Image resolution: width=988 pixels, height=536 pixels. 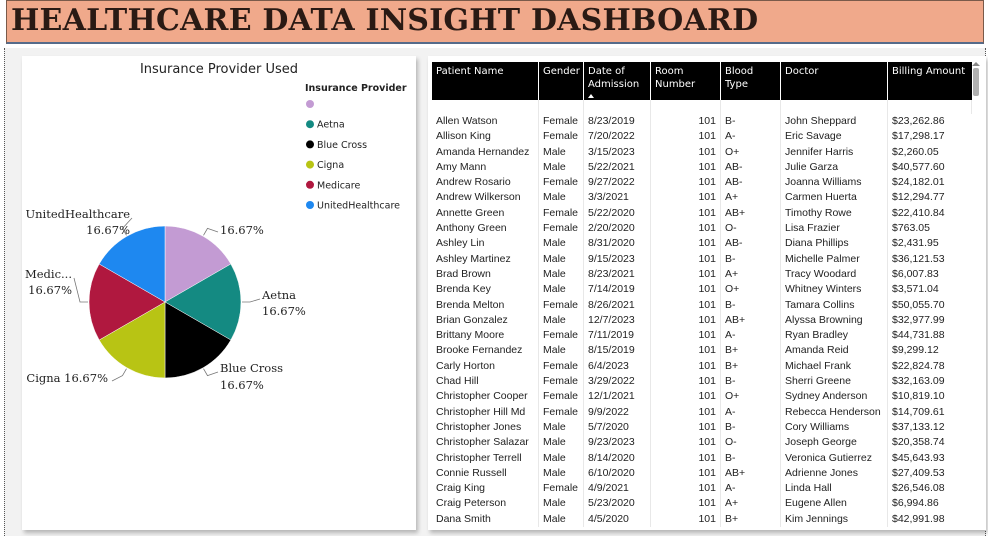 What do you see at coordinates (617, 229) in the screenshot?
I see `table-cell: 2/20/2020` at bounding box center [617, 229].